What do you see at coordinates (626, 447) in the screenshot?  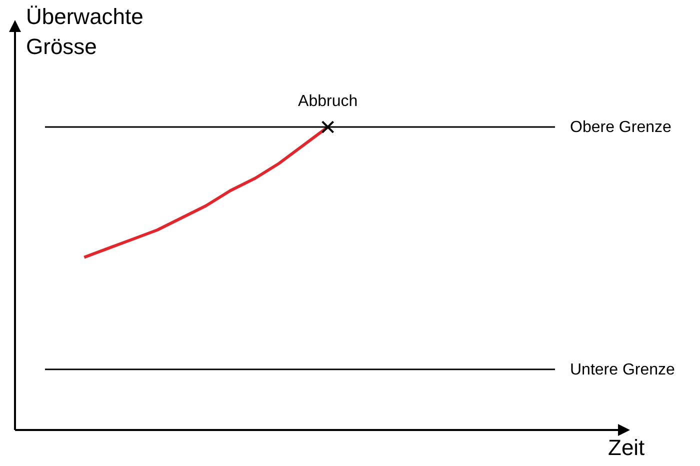 I see `text: Zeit` at bounding box center [626, 447].